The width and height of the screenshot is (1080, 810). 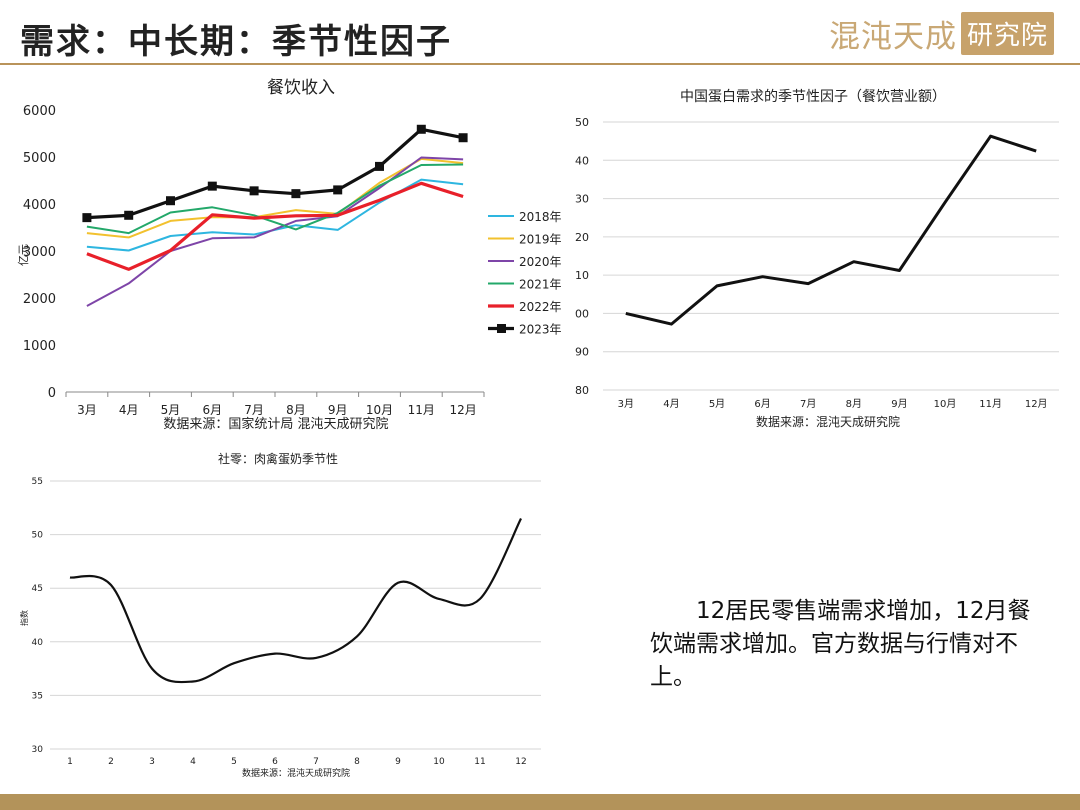 I want to click on series-line-2020年, so click(x=275, y=231).